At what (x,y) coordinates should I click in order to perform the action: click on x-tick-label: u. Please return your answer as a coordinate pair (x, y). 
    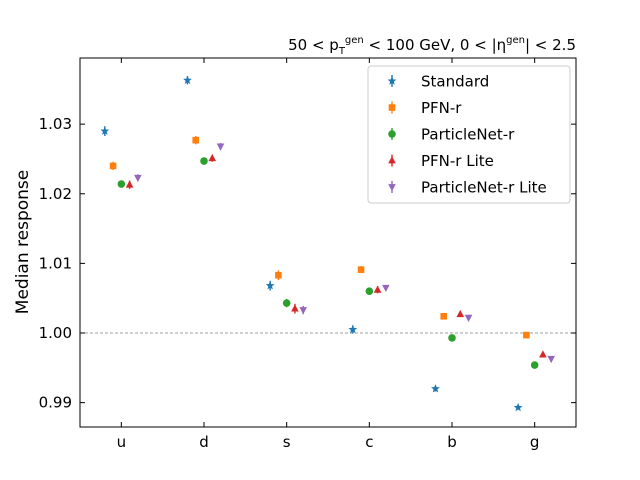
    Looking at the image, I should click on (122, 442).